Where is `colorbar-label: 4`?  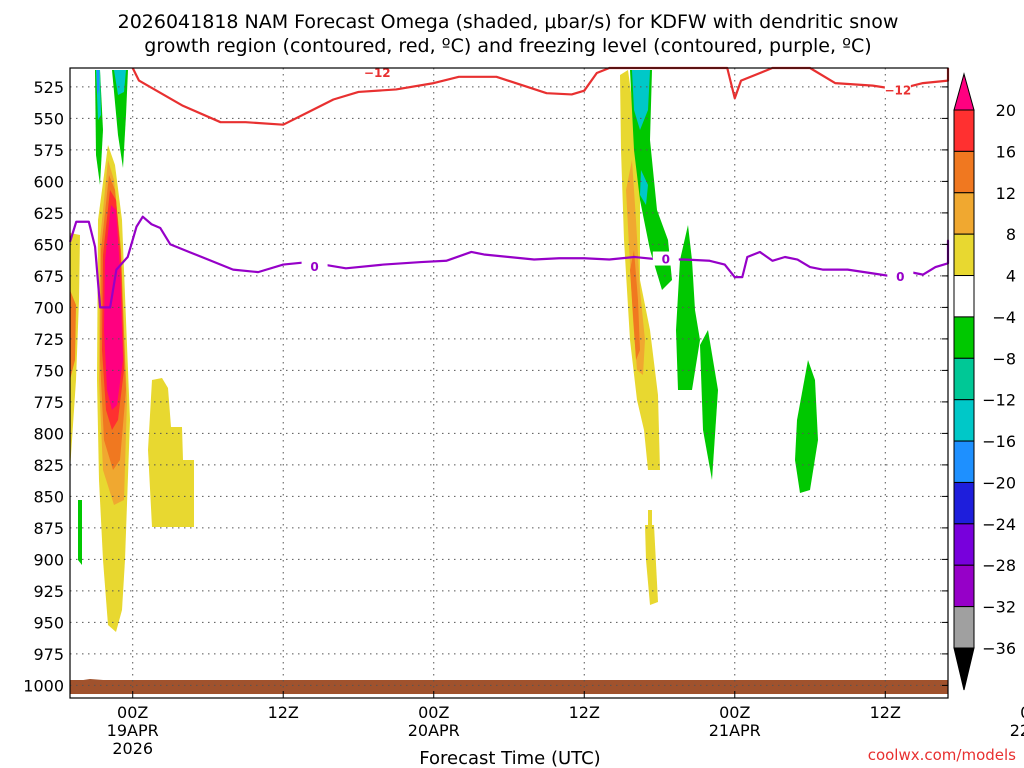
colorbar-label: 4 is located at coordinates (1011, 276).